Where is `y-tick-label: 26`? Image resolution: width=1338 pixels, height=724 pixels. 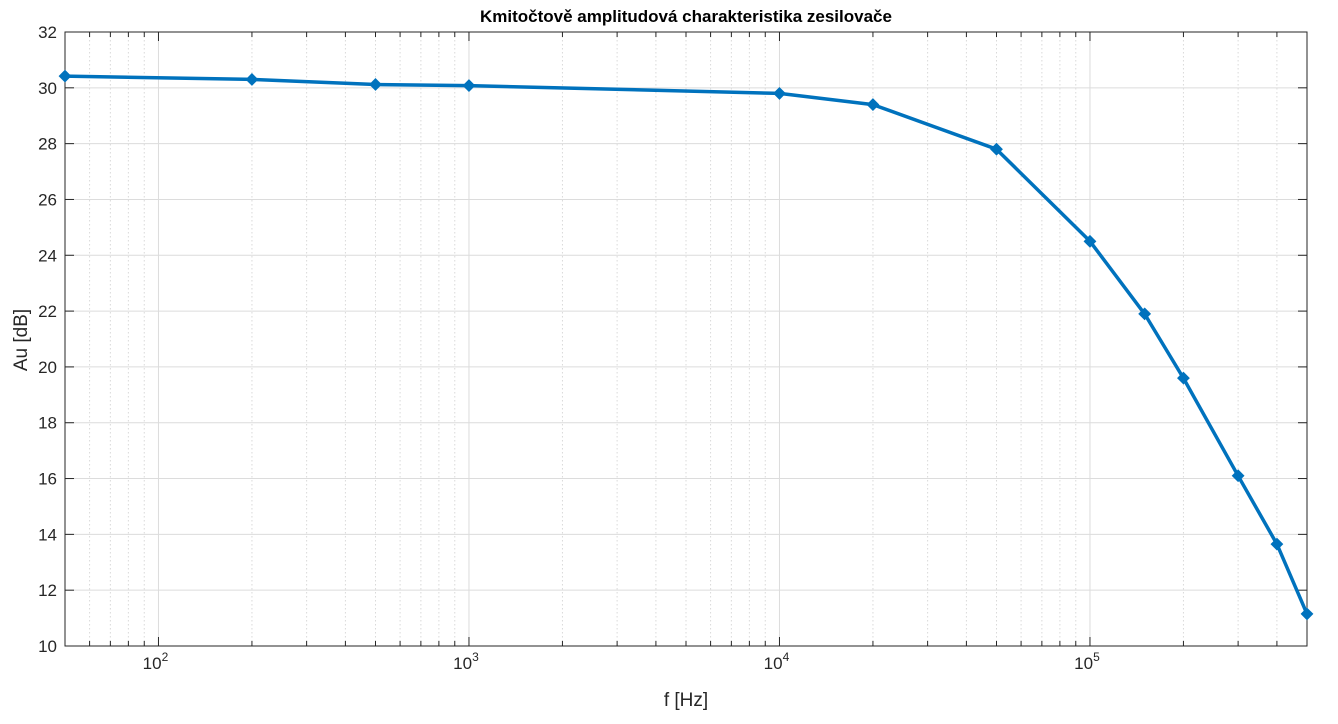 y-tick-label: 26 is located at coordinates (47, 199).